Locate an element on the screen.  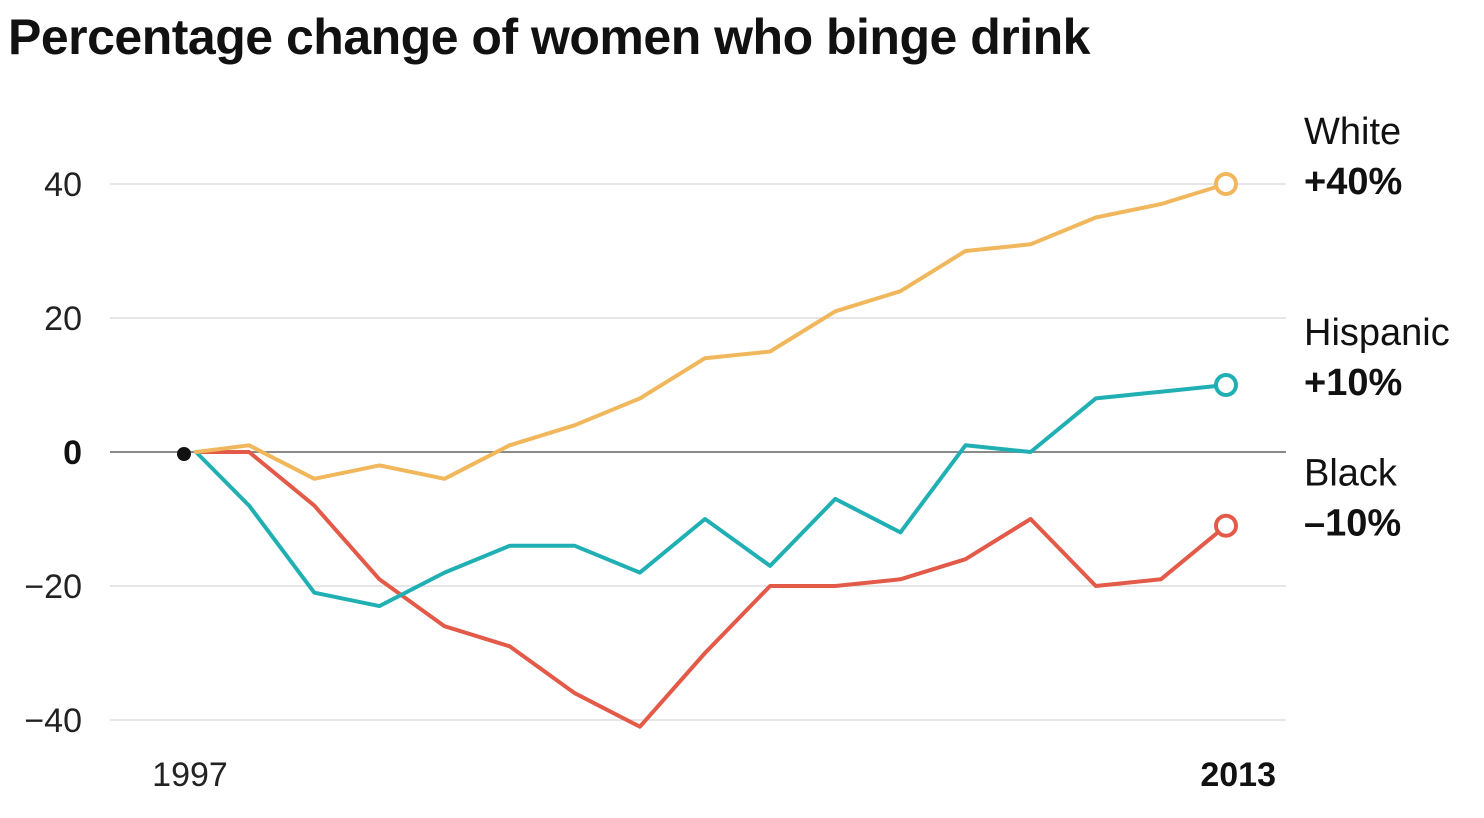
x-tick-label: 2013 is located at coordinates (1238, 775).